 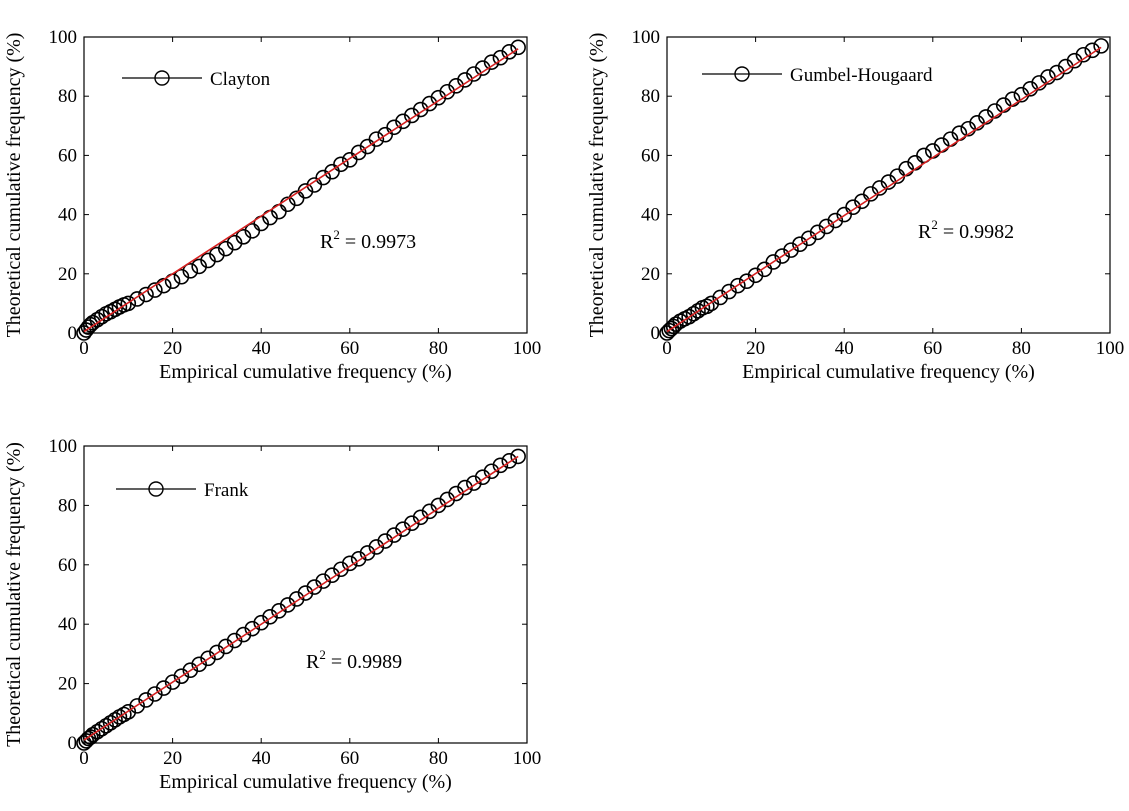 I want to click on legend: Gumbel-Hougaard, so click(x=817, y=75).